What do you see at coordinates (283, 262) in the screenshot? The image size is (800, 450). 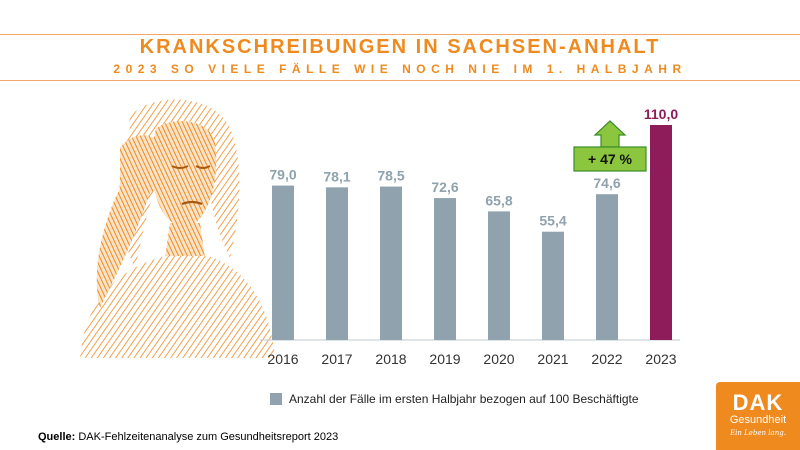 I see `bar-2016` at bounding box center [283, 262].